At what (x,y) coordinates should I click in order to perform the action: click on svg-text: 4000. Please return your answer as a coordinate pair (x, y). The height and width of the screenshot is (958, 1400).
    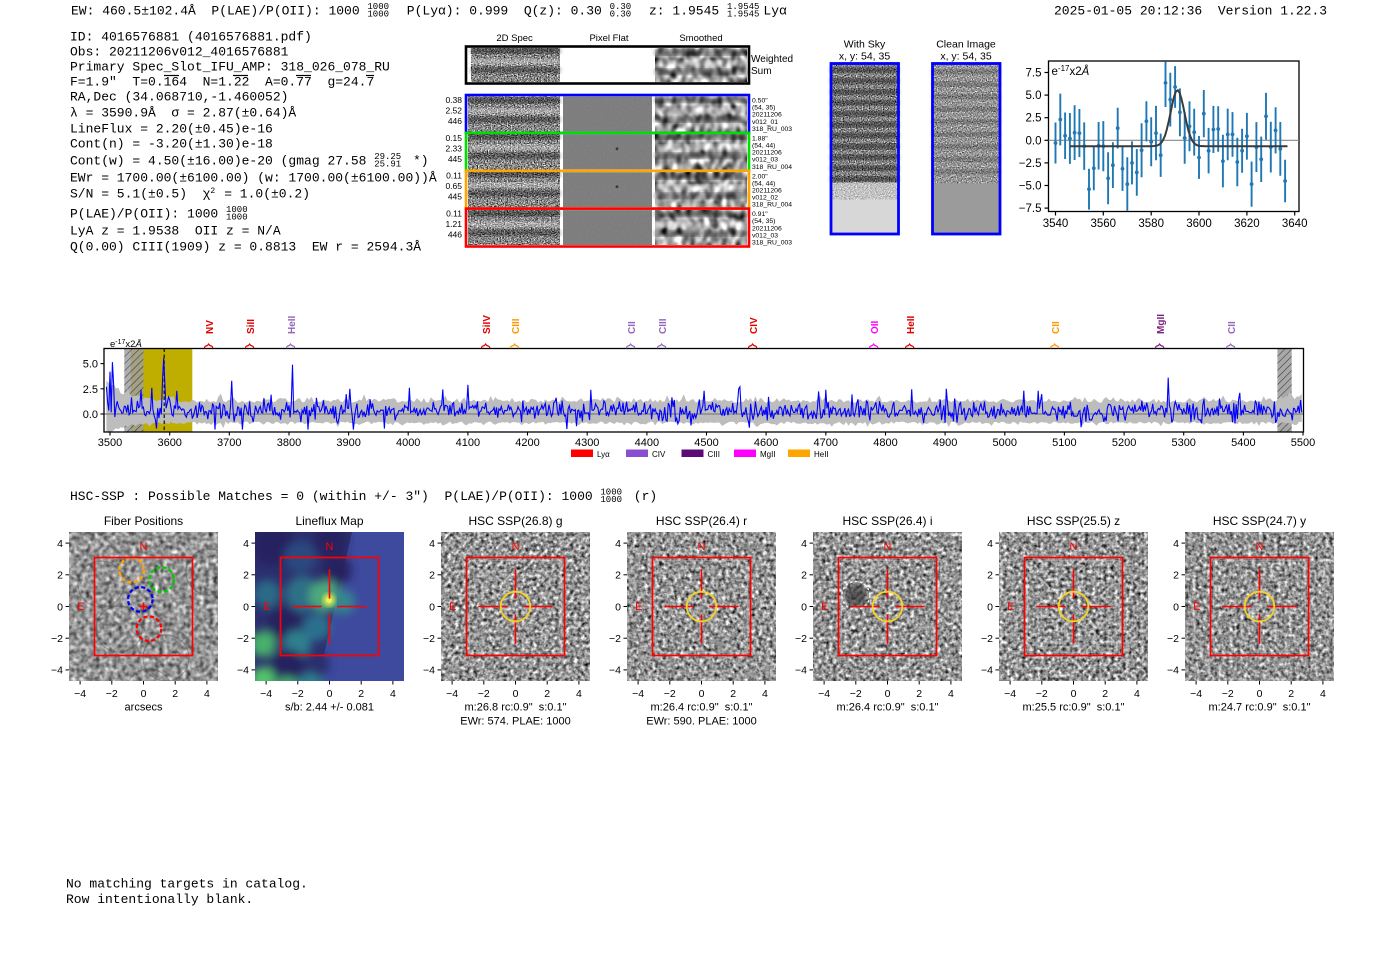
    Looking at the image, I should click on (408, 443).